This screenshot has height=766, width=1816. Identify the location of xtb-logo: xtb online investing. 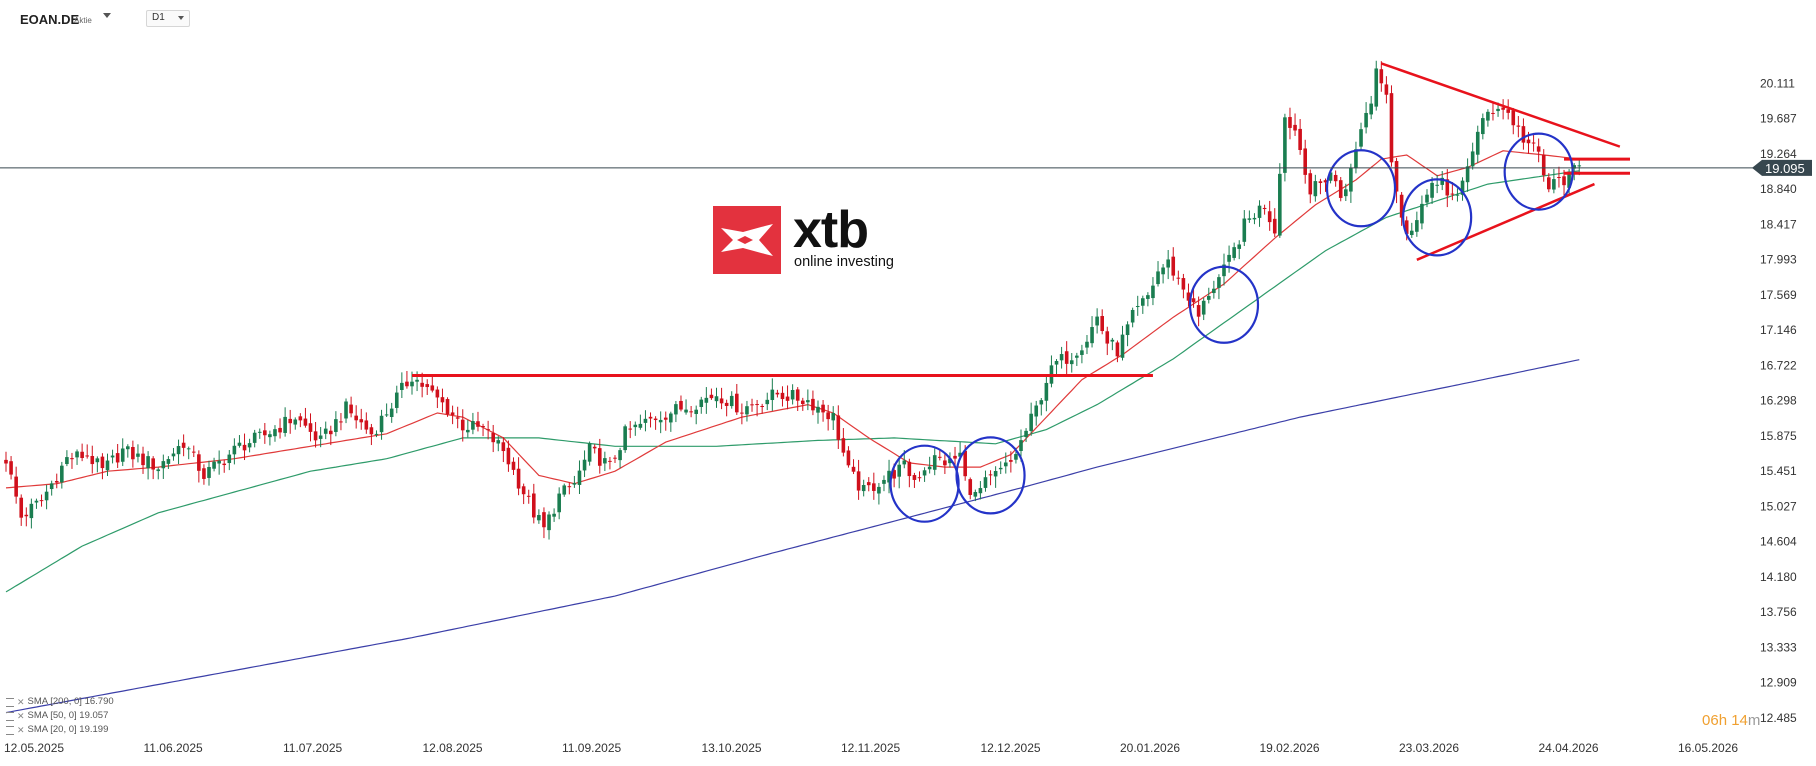
(818, 237).